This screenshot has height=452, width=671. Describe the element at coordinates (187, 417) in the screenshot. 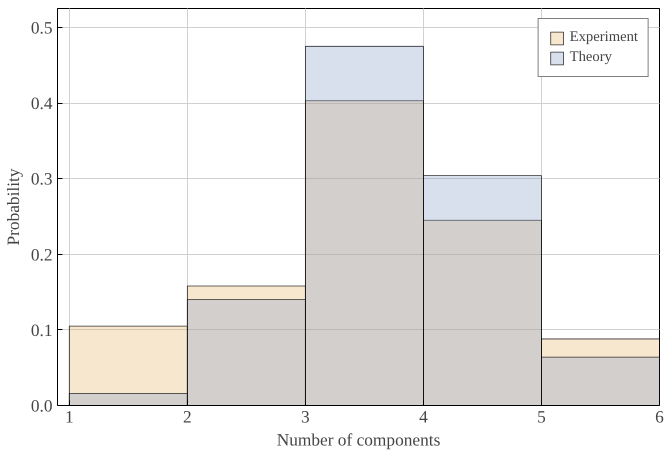

I see `x-tick-label: 2` at that location.